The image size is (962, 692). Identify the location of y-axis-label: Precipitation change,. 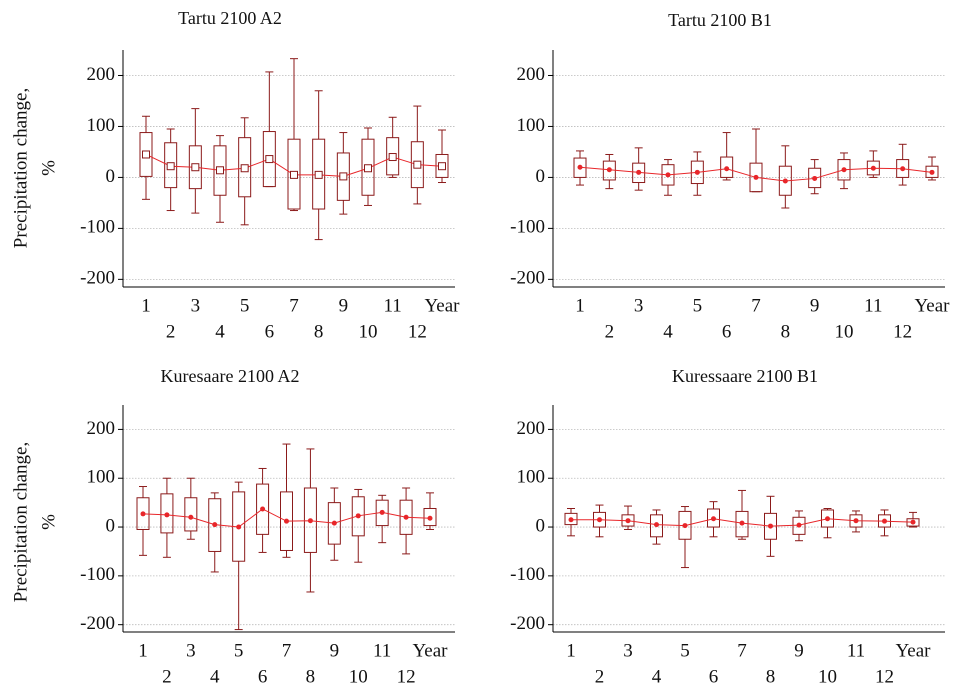
(20, 168).